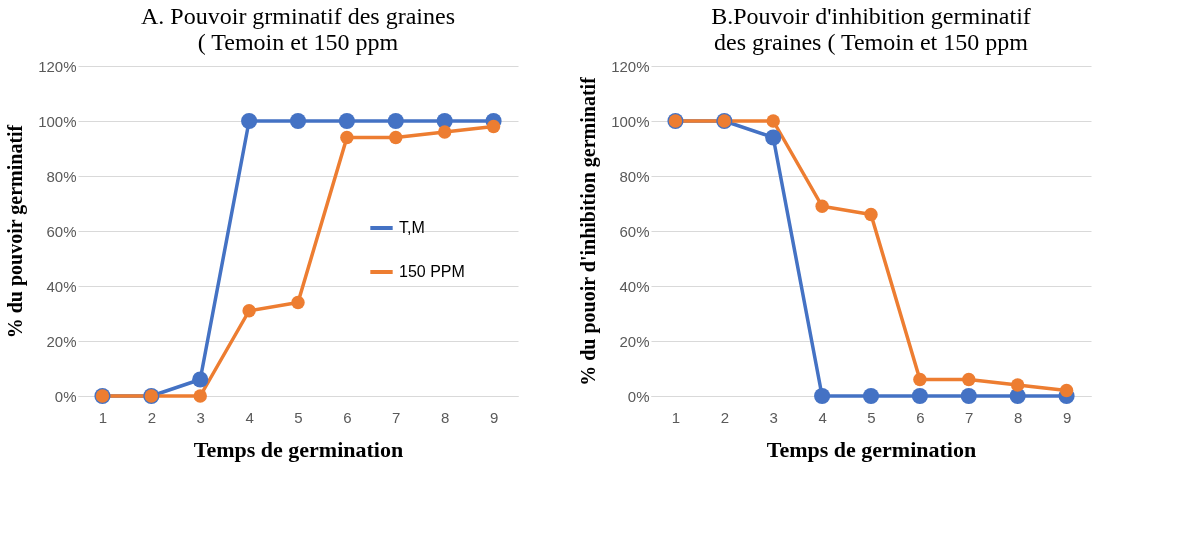 The image size is (1198, 549). I want to click on legend-label: T,M, so click(412, 227).